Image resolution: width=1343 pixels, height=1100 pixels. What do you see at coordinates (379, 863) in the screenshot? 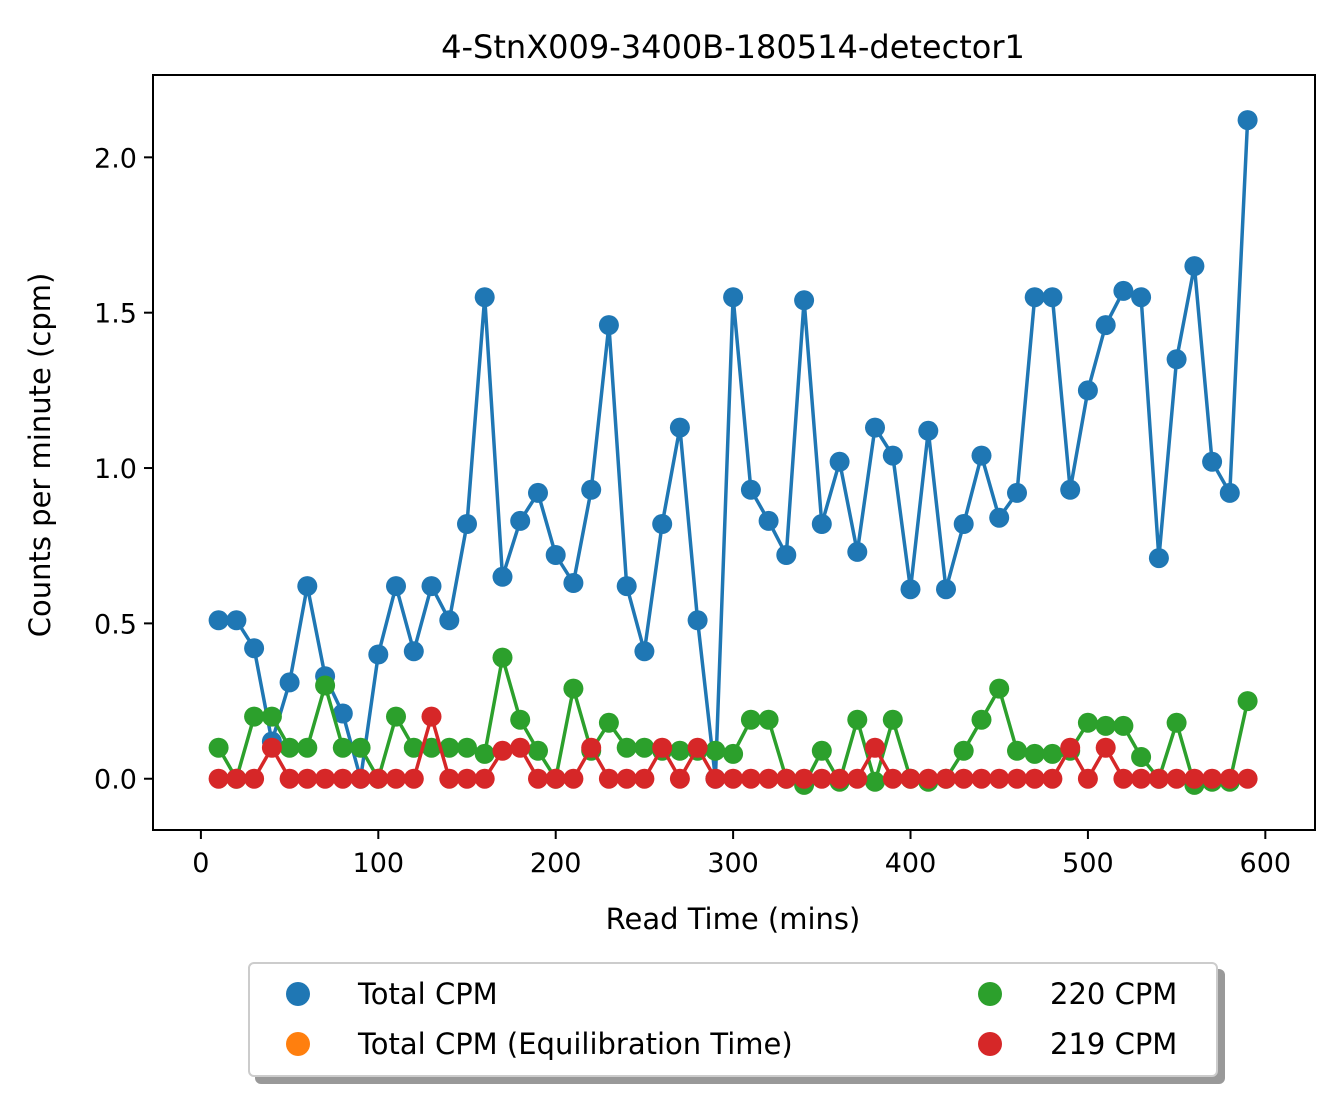
I see `x-tick-label: 100` at bounding box center [379, 863].